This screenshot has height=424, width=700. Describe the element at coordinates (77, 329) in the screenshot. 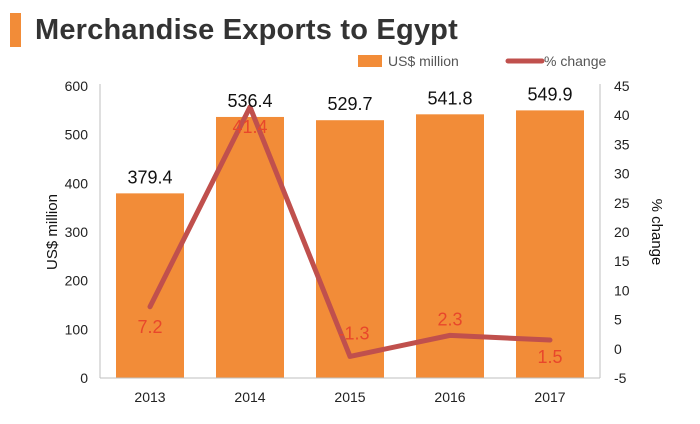

I see `y-tick-label: 100` at that location.